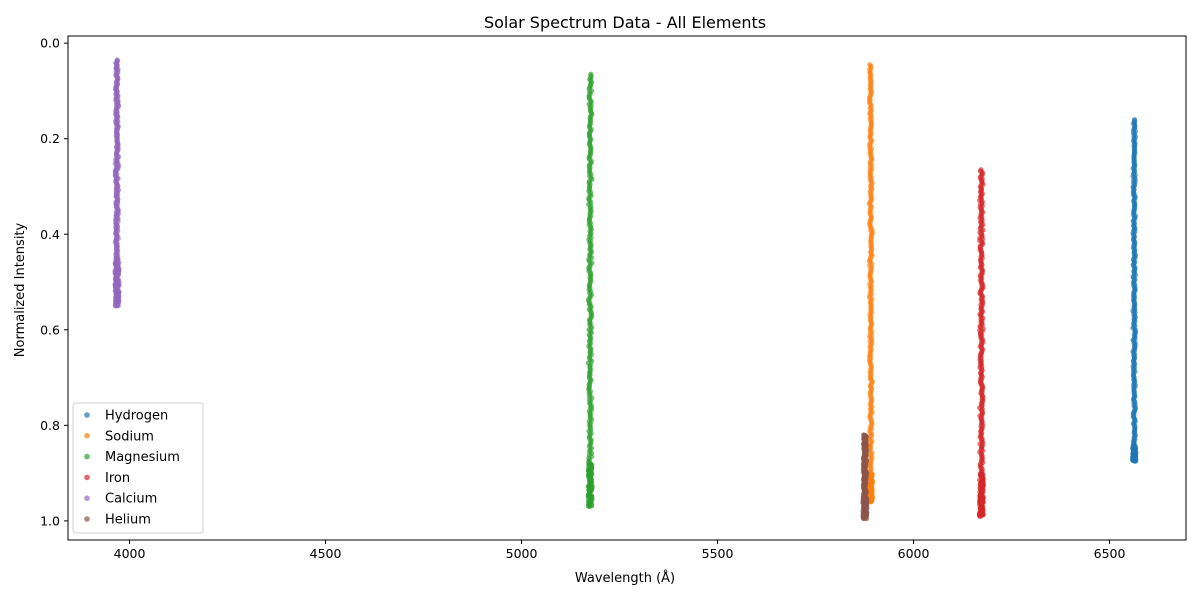 Image resolution: width=1200 pixels, height=600 pixels. I want to click on legend-label: Hydrogen, so click(136, 416).